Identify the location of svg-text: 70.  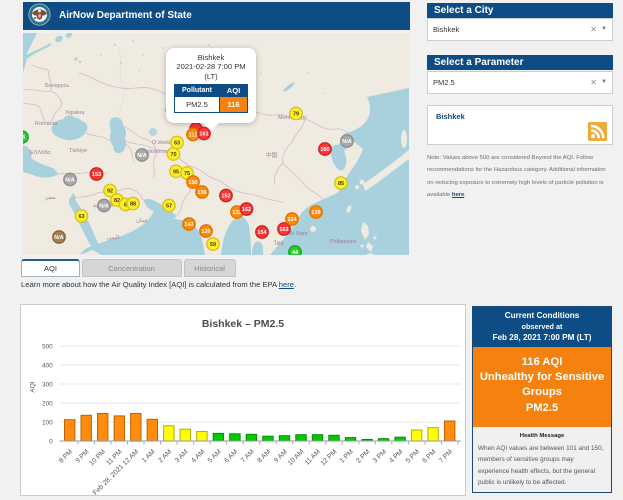
(173, 155).